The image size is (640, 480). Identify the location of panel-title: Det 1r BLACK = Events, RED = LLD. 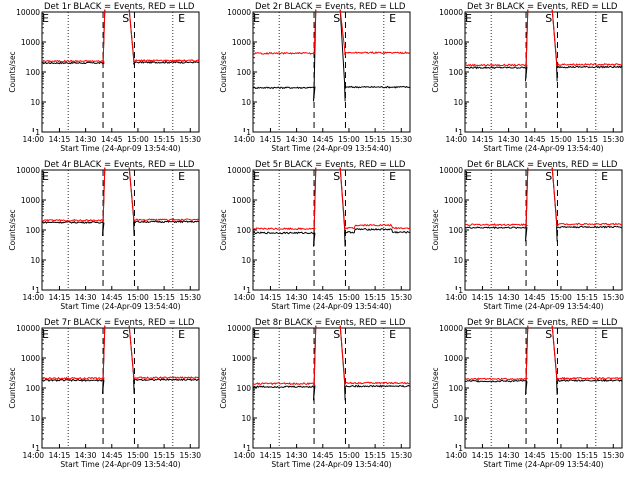
(119, 7).